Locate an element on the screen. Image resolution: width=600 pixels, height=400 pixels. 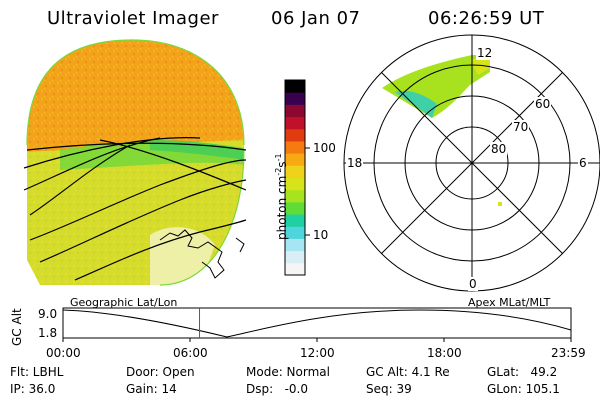
mlat-label-60: 60 is located at coordinates (543, 104).